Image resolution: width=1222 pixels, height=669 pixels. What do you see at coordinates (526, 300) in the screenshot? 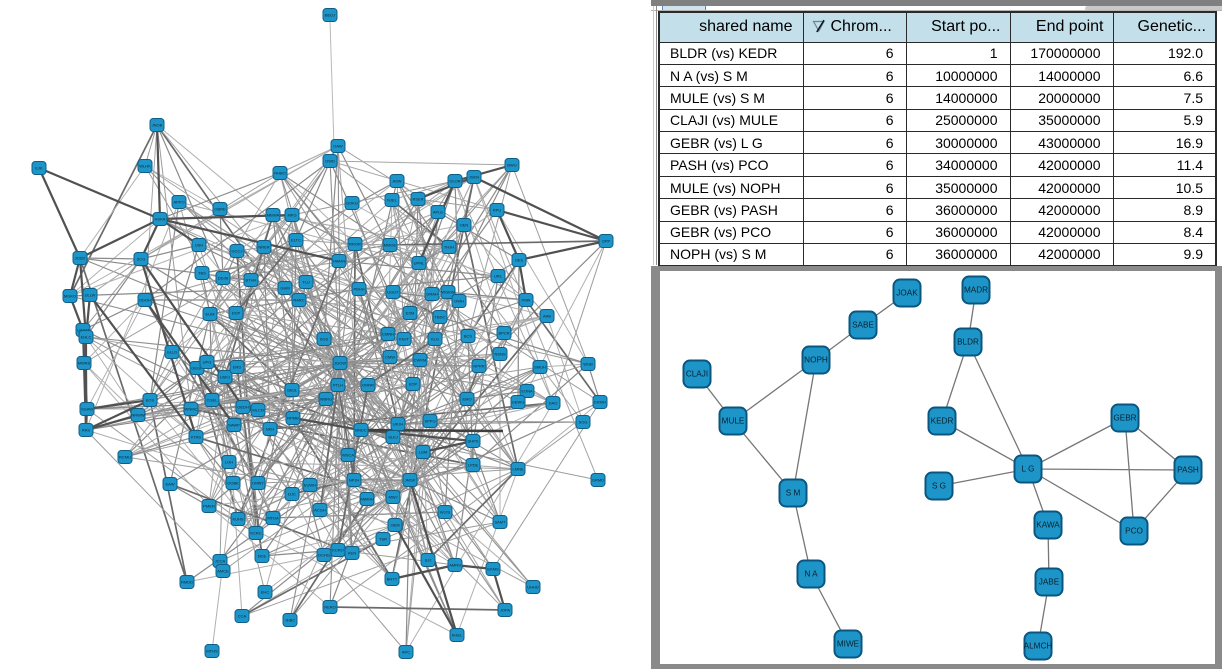
I see `svg-text: PMR` at bounding box center [526, 300].